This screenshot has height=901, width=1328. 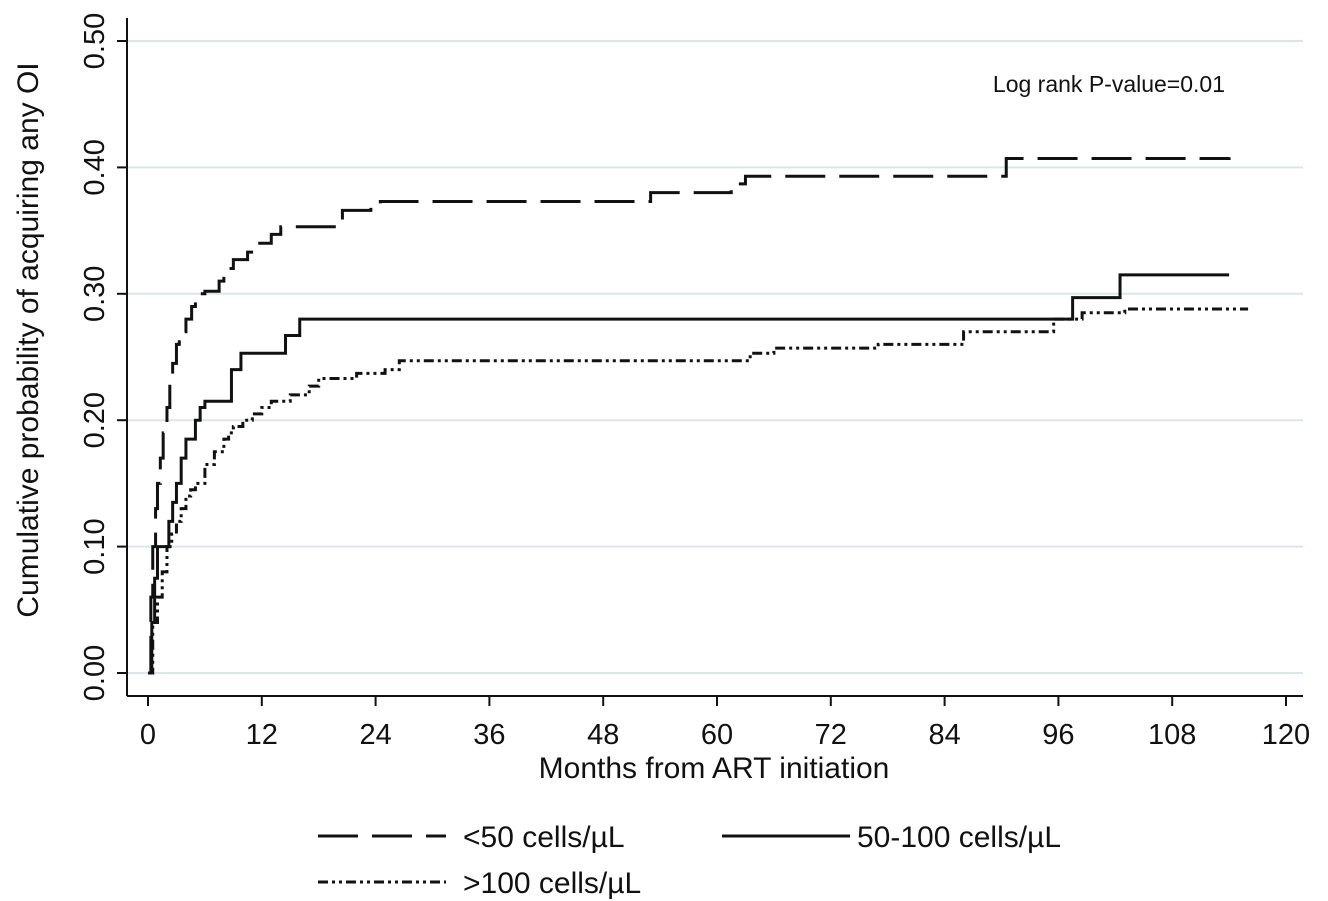 What do you see at coordinates (1109, 84) in the screenshot?
I see `logrank-annotation: Log rank P-value=0.01` at bounding box center [1109, 84].